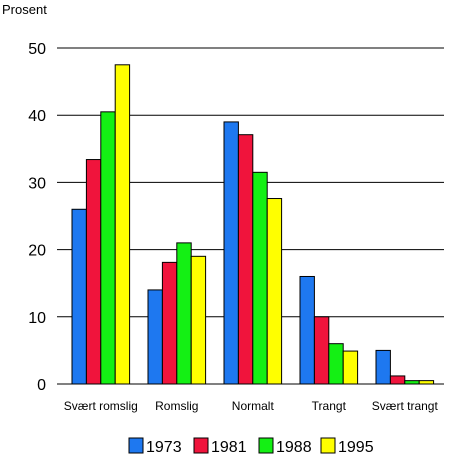 Image resolution: width=450 pixels, height=456 pixels. I want to click on x-tick-label: Svært romslig, so click(101, 406).